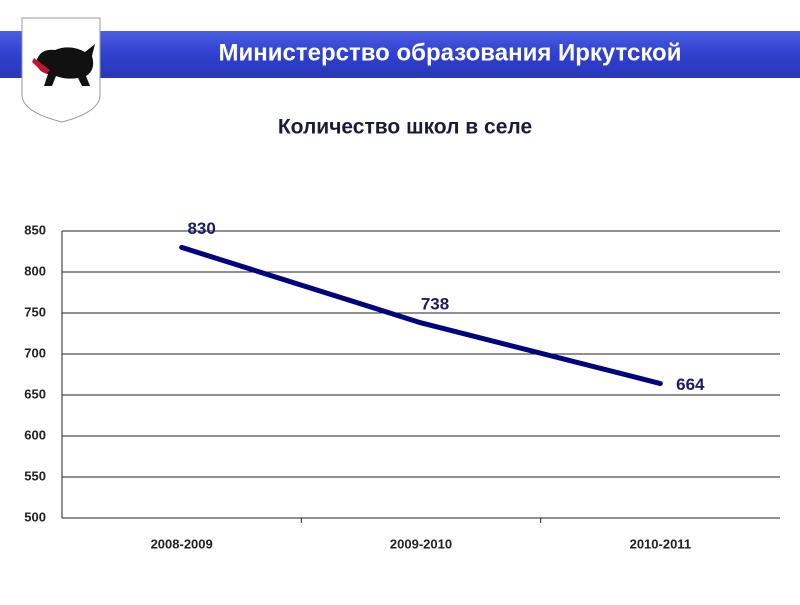  I want to click on y-tick-label: 600, so click(35, 434).